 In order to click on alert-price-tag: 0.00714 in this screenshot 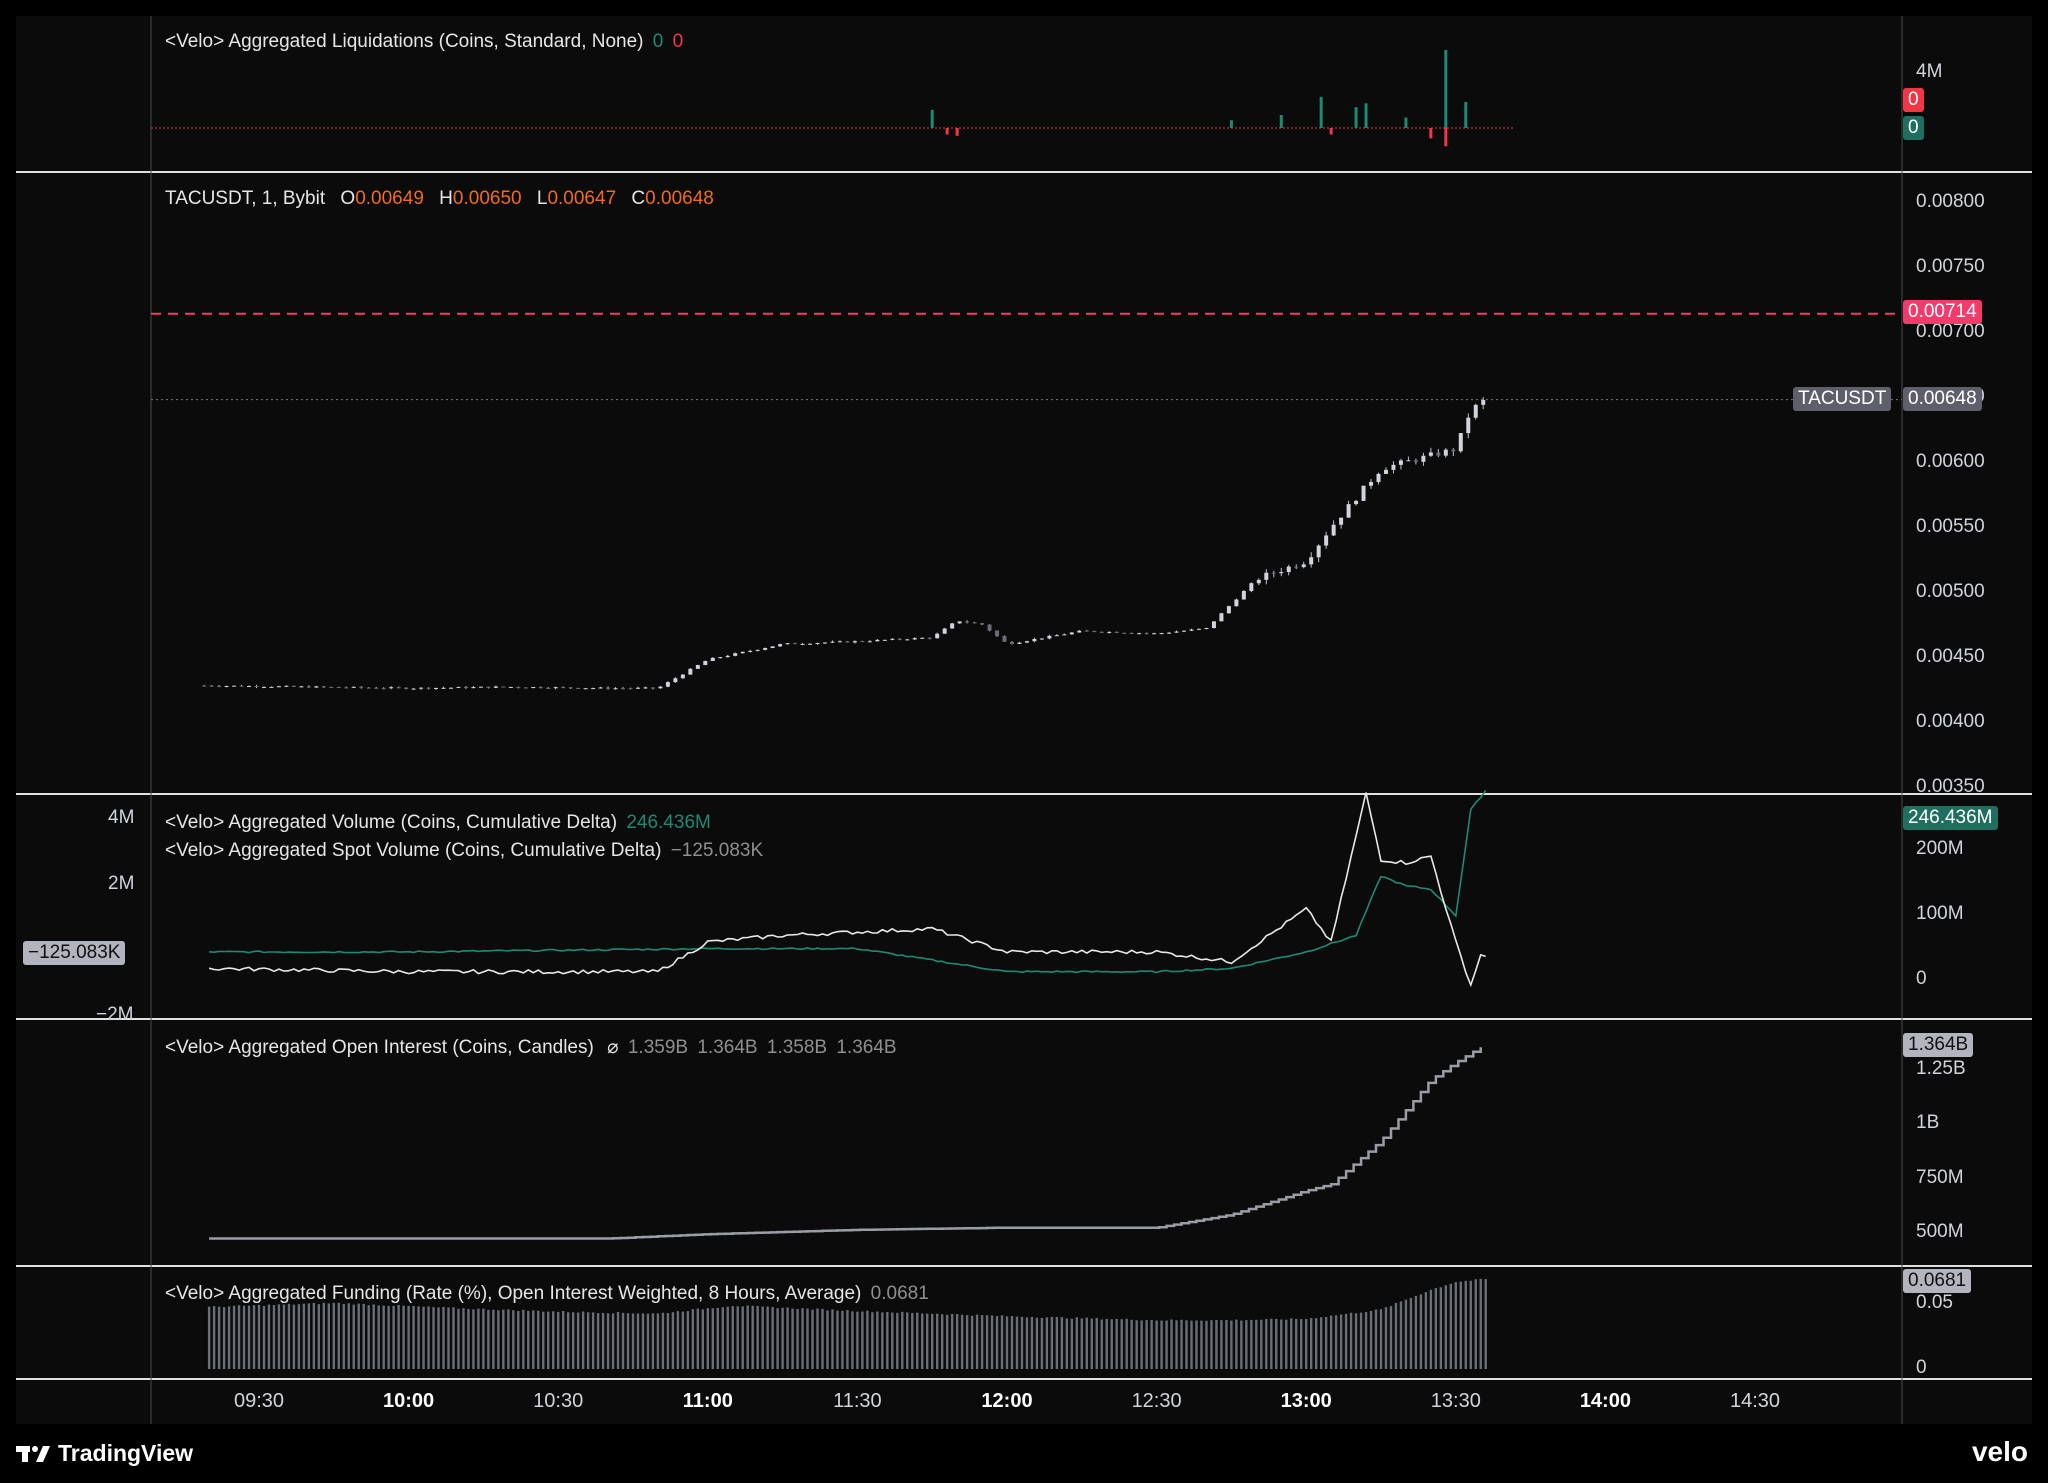, I will do `click(1942, 312)`.